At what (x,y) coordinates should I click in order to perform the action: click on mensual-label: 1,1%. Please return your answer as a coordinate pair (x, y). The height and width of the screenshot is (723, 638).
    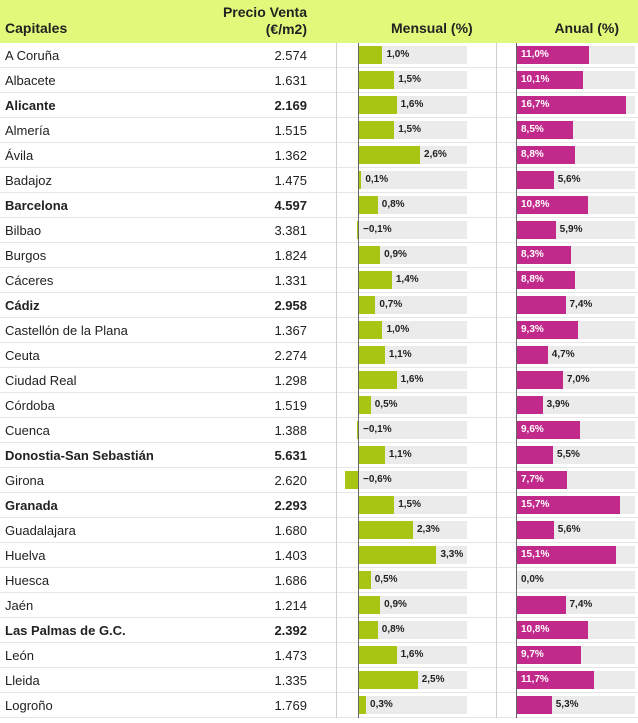
    Looking at the image, I should click on (400, 354).